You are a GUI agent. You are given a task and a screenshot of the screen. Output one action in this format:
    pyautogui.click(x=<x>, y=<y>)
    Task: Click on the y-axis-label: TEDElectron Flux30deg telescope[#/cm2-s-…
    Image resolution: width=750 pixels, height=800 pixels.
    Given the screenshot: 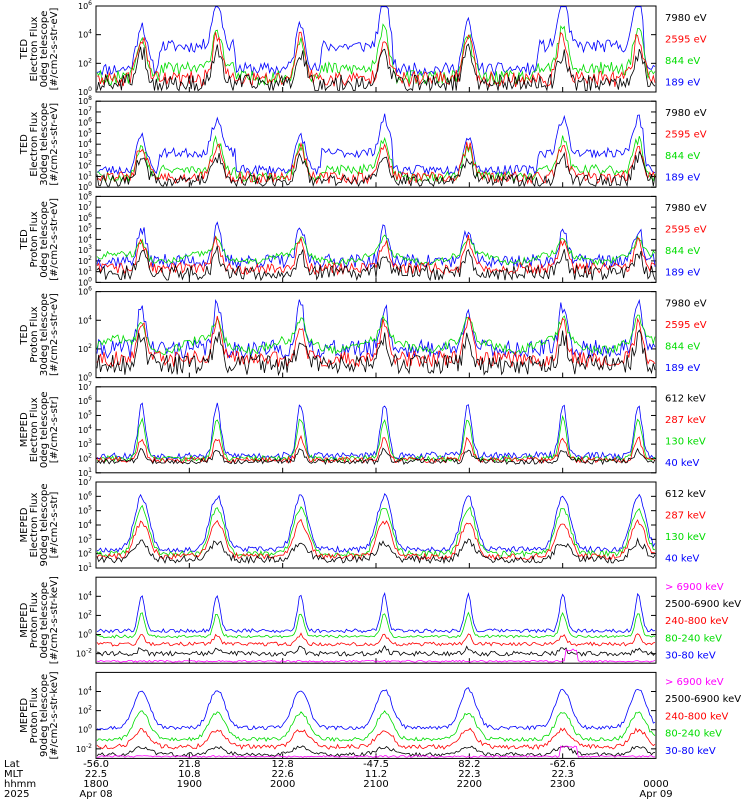 What is the action you would take?
    pyautogui.click(x=39, y=144)
    